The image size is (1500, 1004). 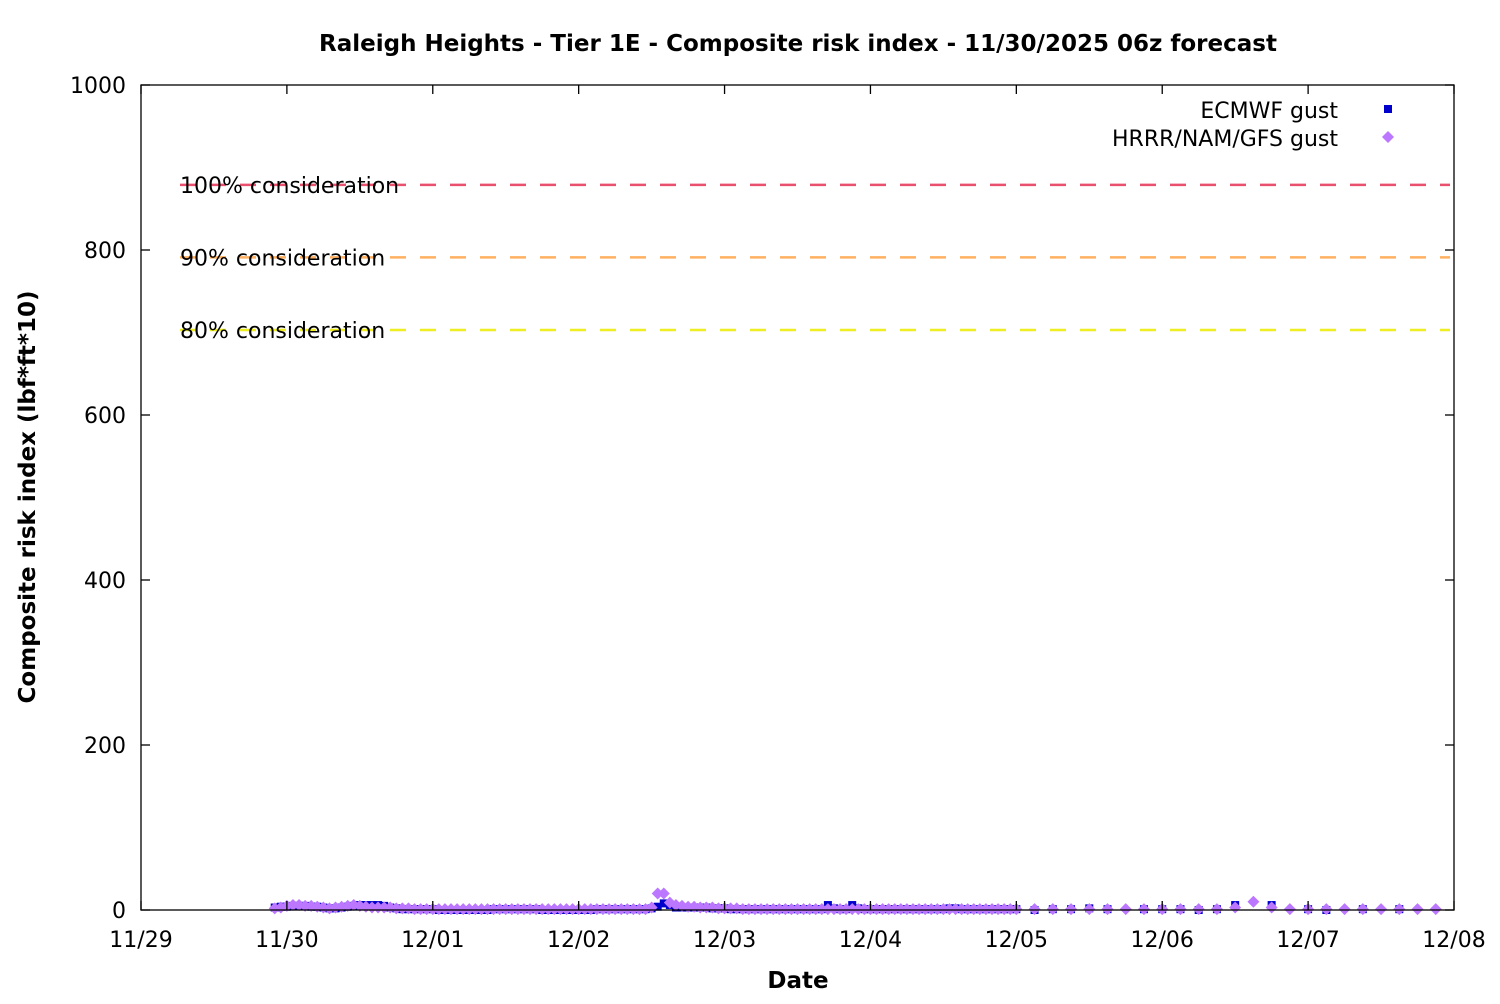 What do you see at coordinates (1162, 940) in the screenshot?
I see `x-tick-label: 12/06` at bounding box center [1162, 940].